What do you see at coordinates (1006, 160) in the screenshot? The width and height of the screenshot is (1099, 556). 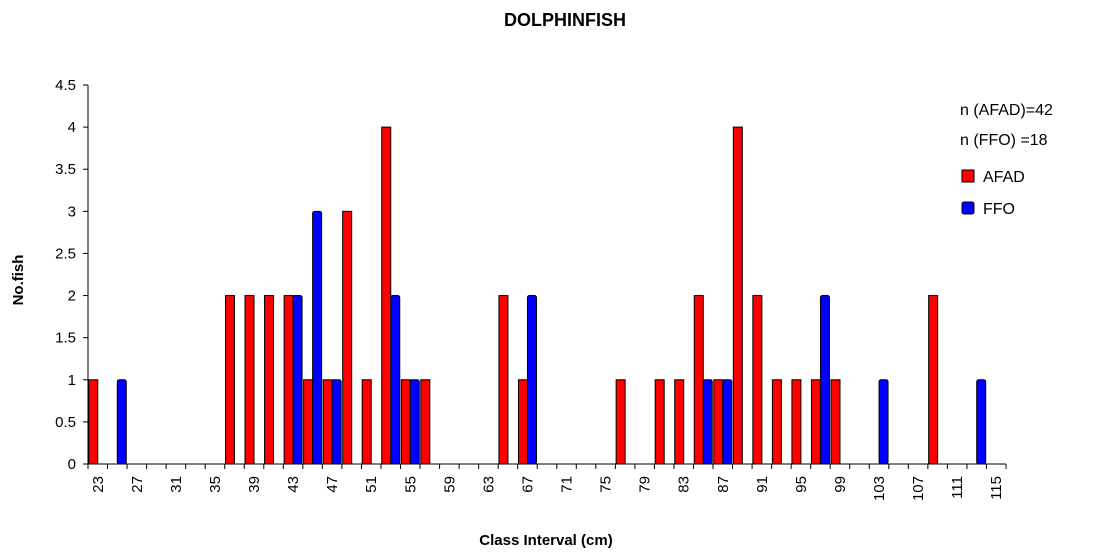 I see `legend: n (AFAD)=42 n (FFO) =18 AFAD FFO` at bounding box center [1006, 160].